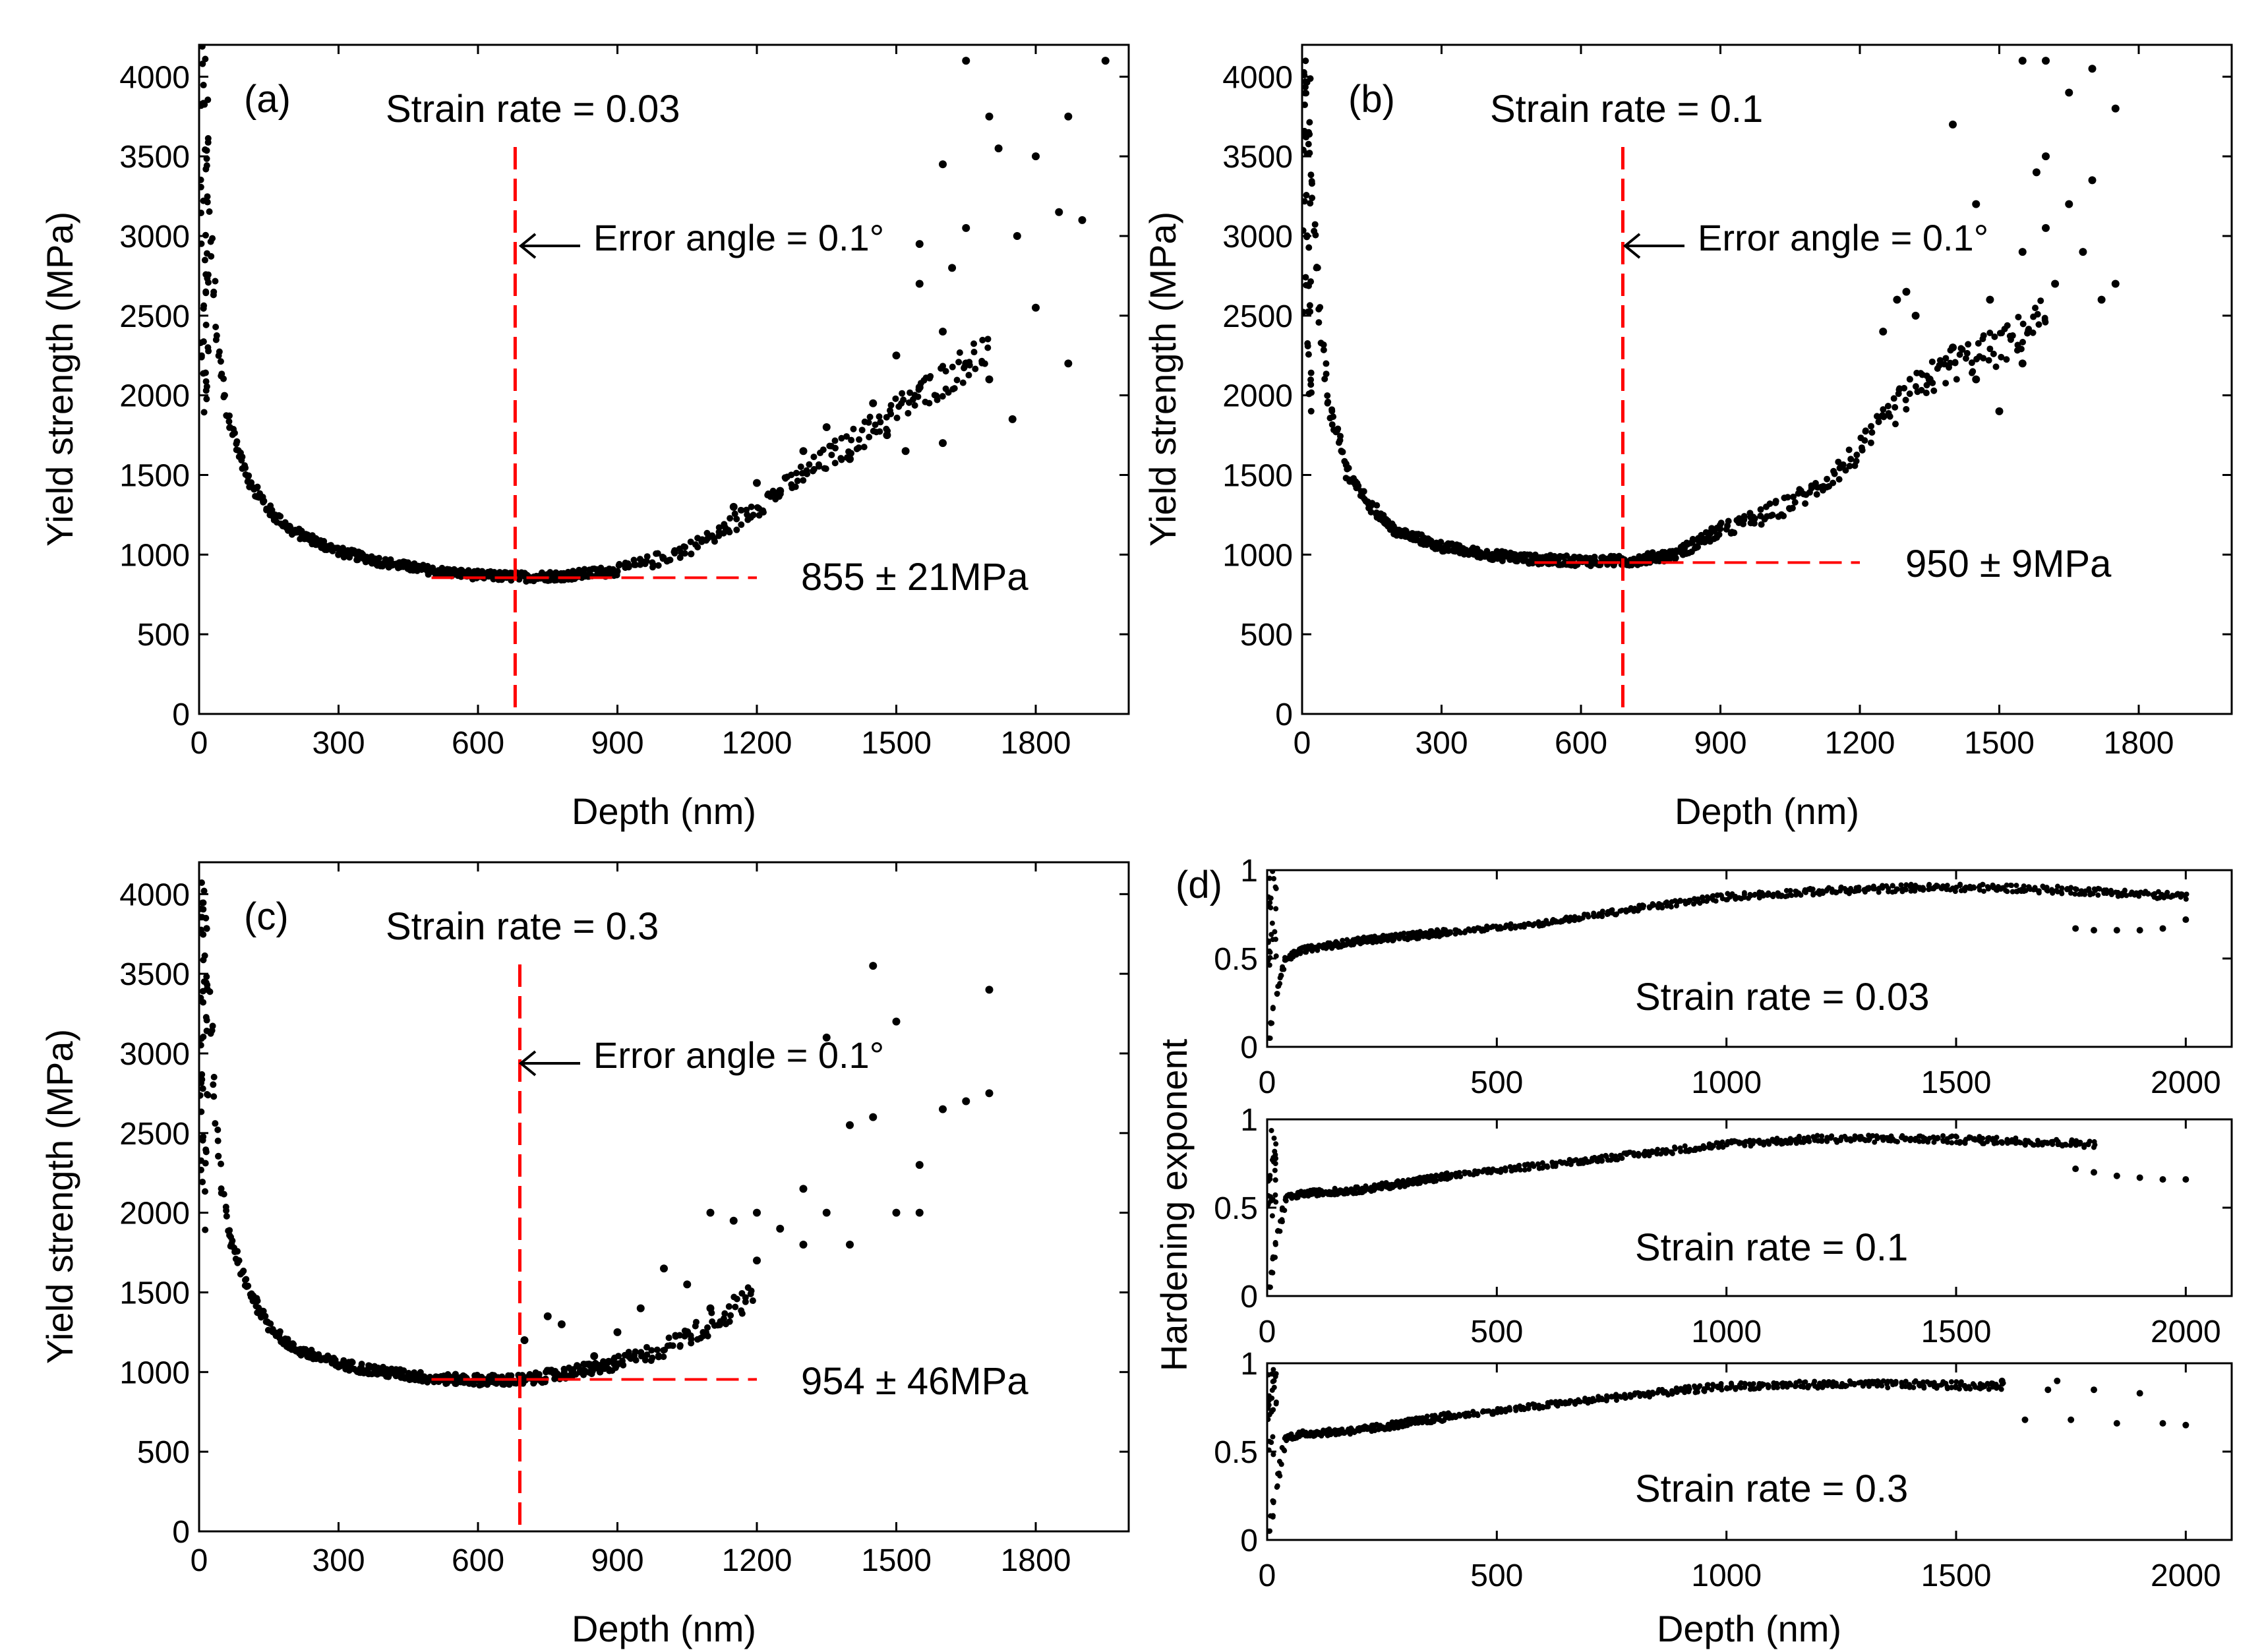 Image resolution: width=2264 pixels, height=1652 pixels. Describe the element at coordinates (1726, 1082) in the screenshot. I see `axes-d1-xtick-label: 1000` at that location.